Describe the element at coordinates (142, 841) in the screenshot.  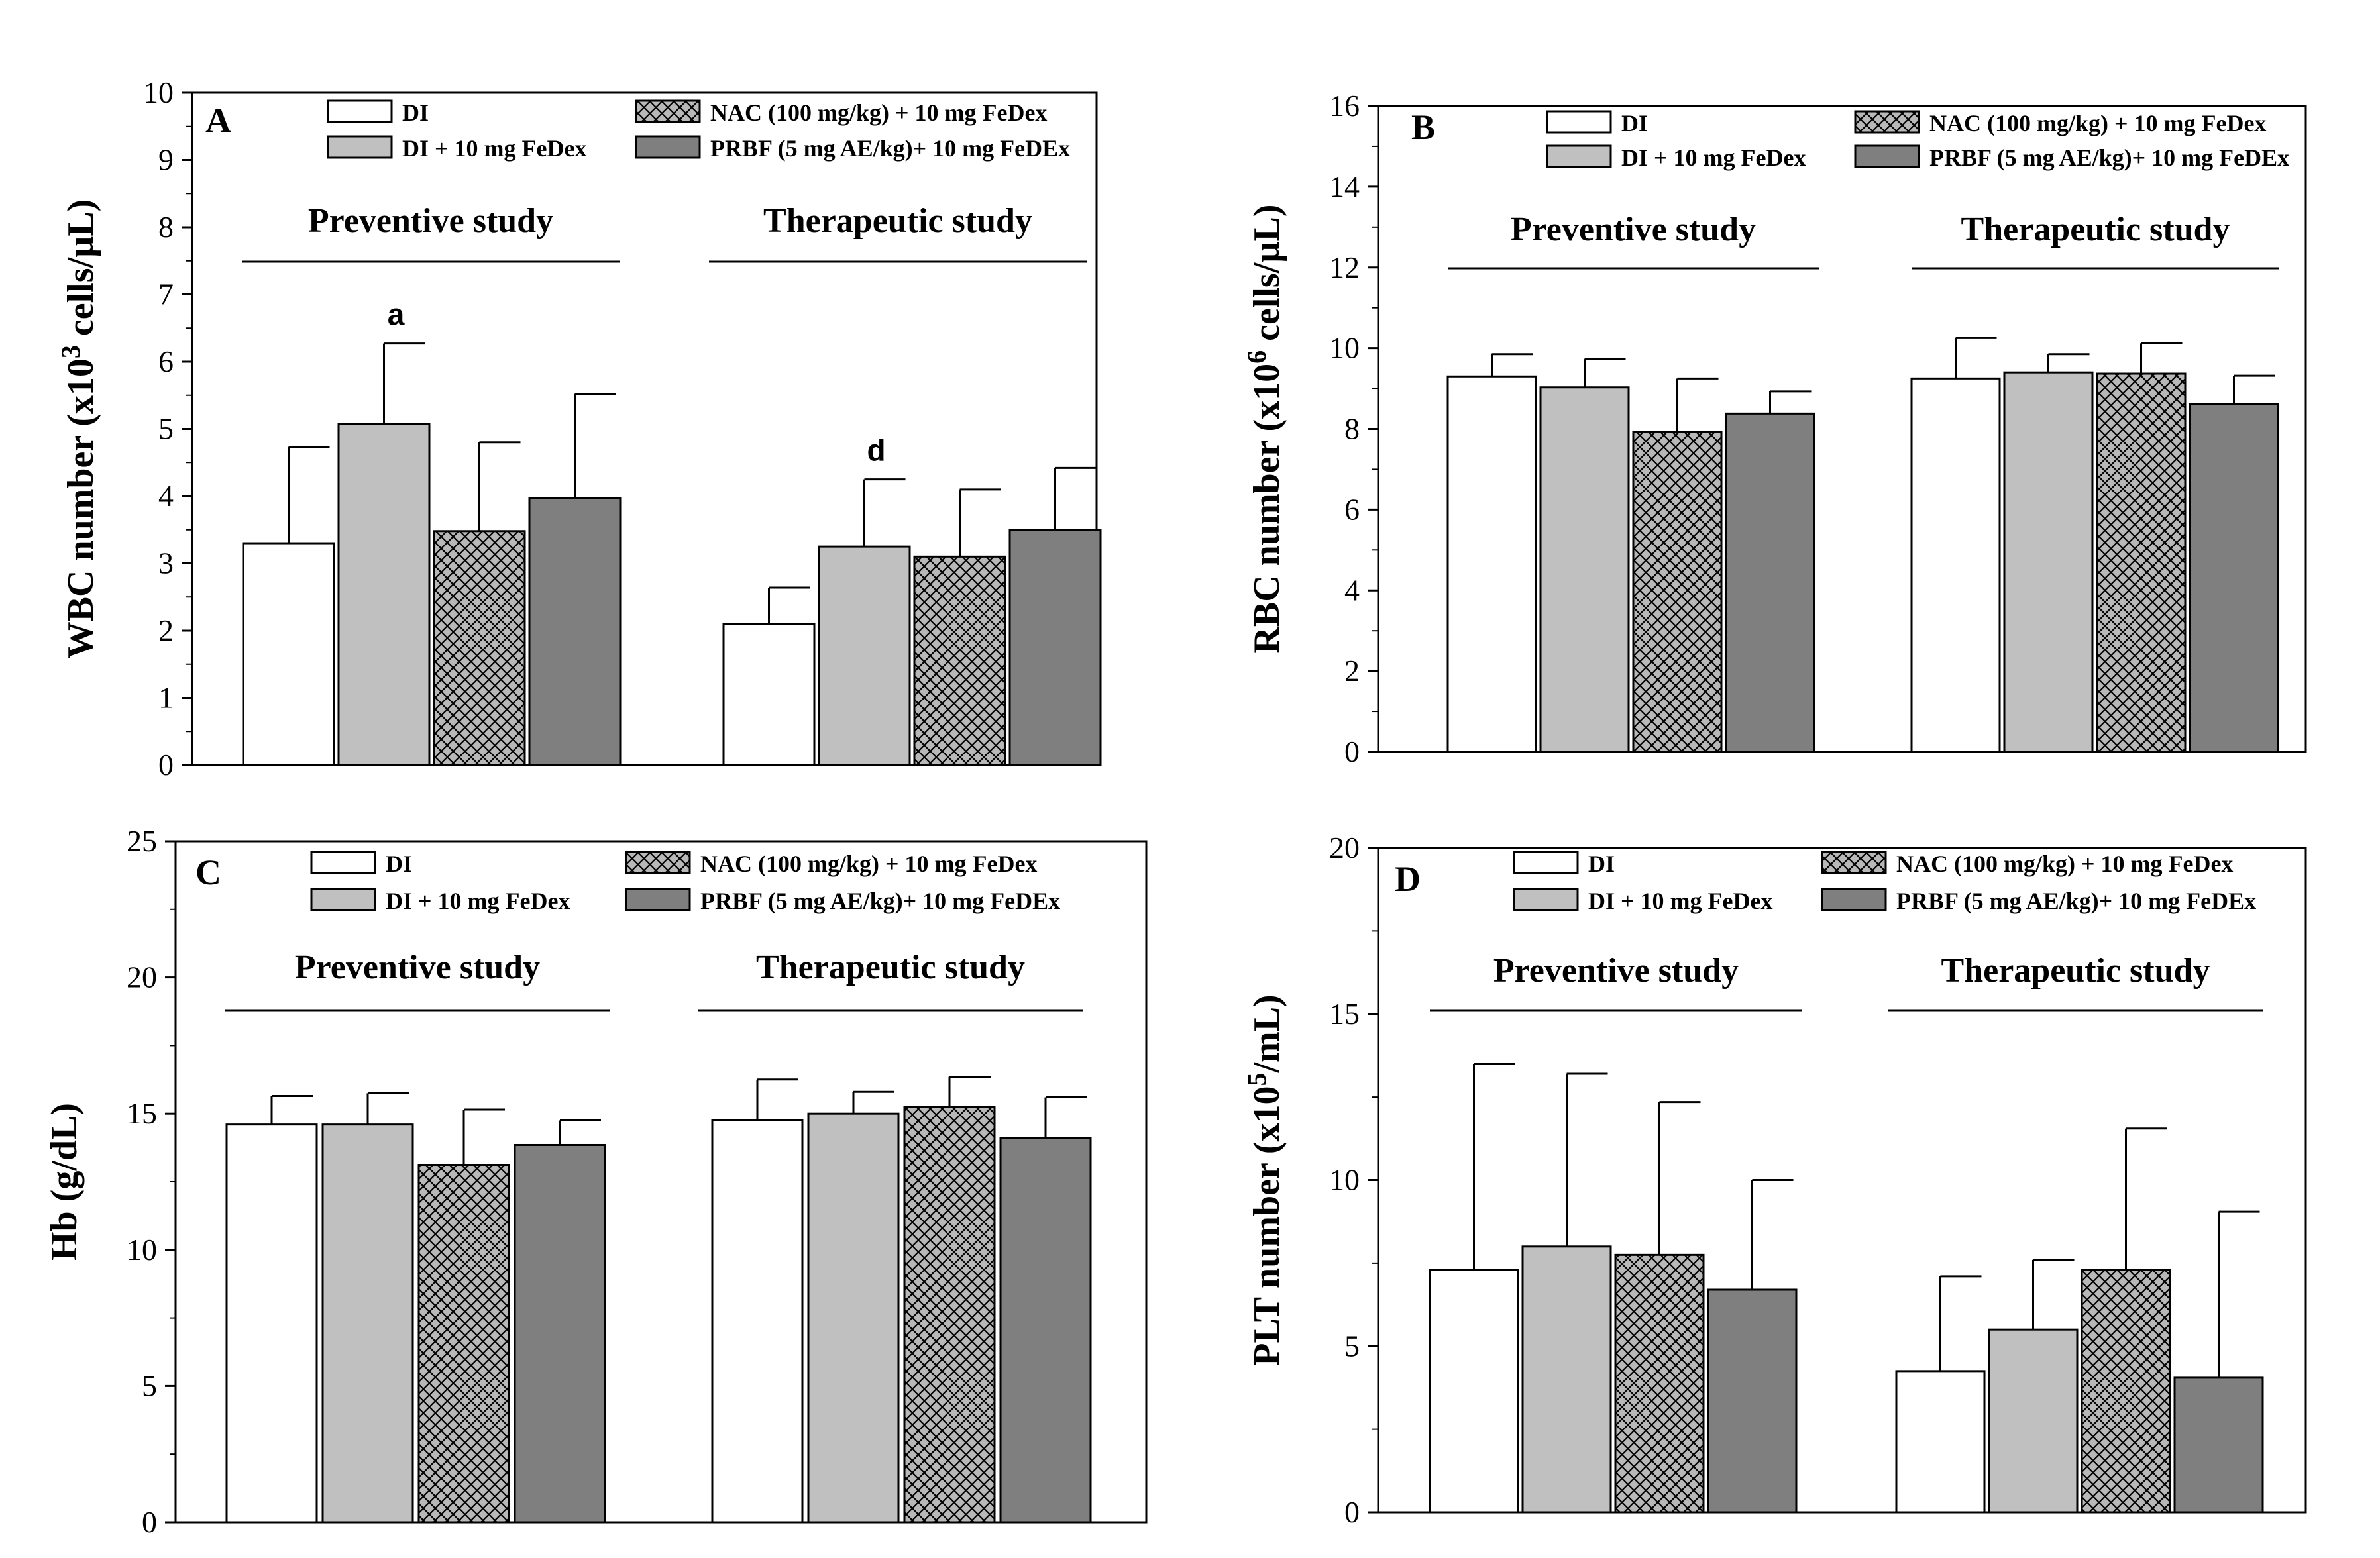
I see `y-tick-label: 25` at that location.